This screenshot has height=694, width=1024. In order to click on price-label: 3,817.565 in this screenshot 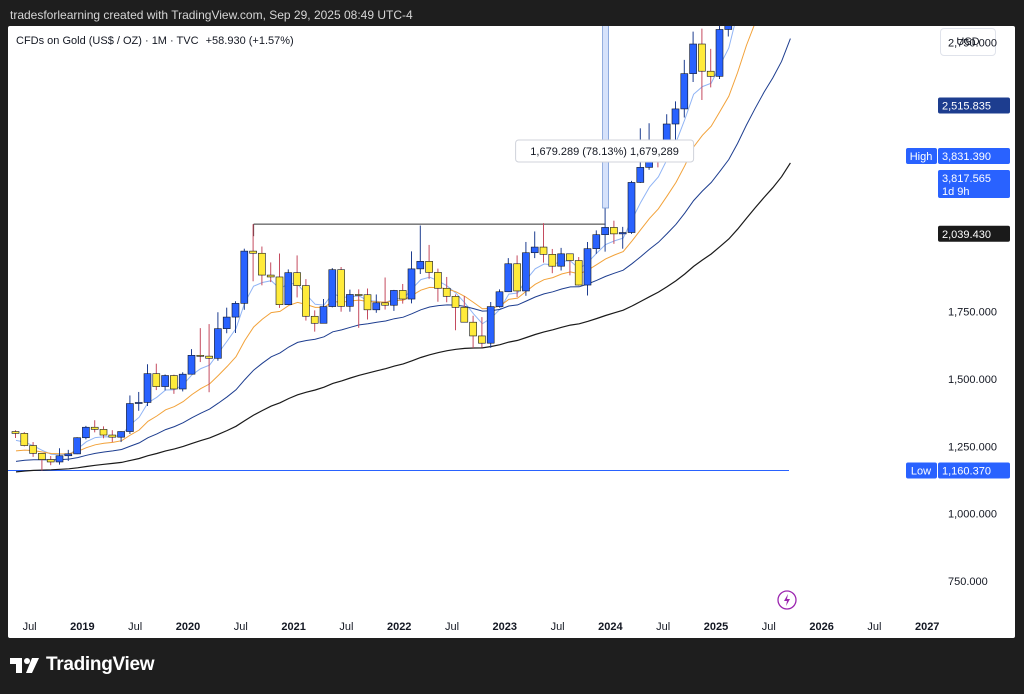, I will do `click(966, 179)`.